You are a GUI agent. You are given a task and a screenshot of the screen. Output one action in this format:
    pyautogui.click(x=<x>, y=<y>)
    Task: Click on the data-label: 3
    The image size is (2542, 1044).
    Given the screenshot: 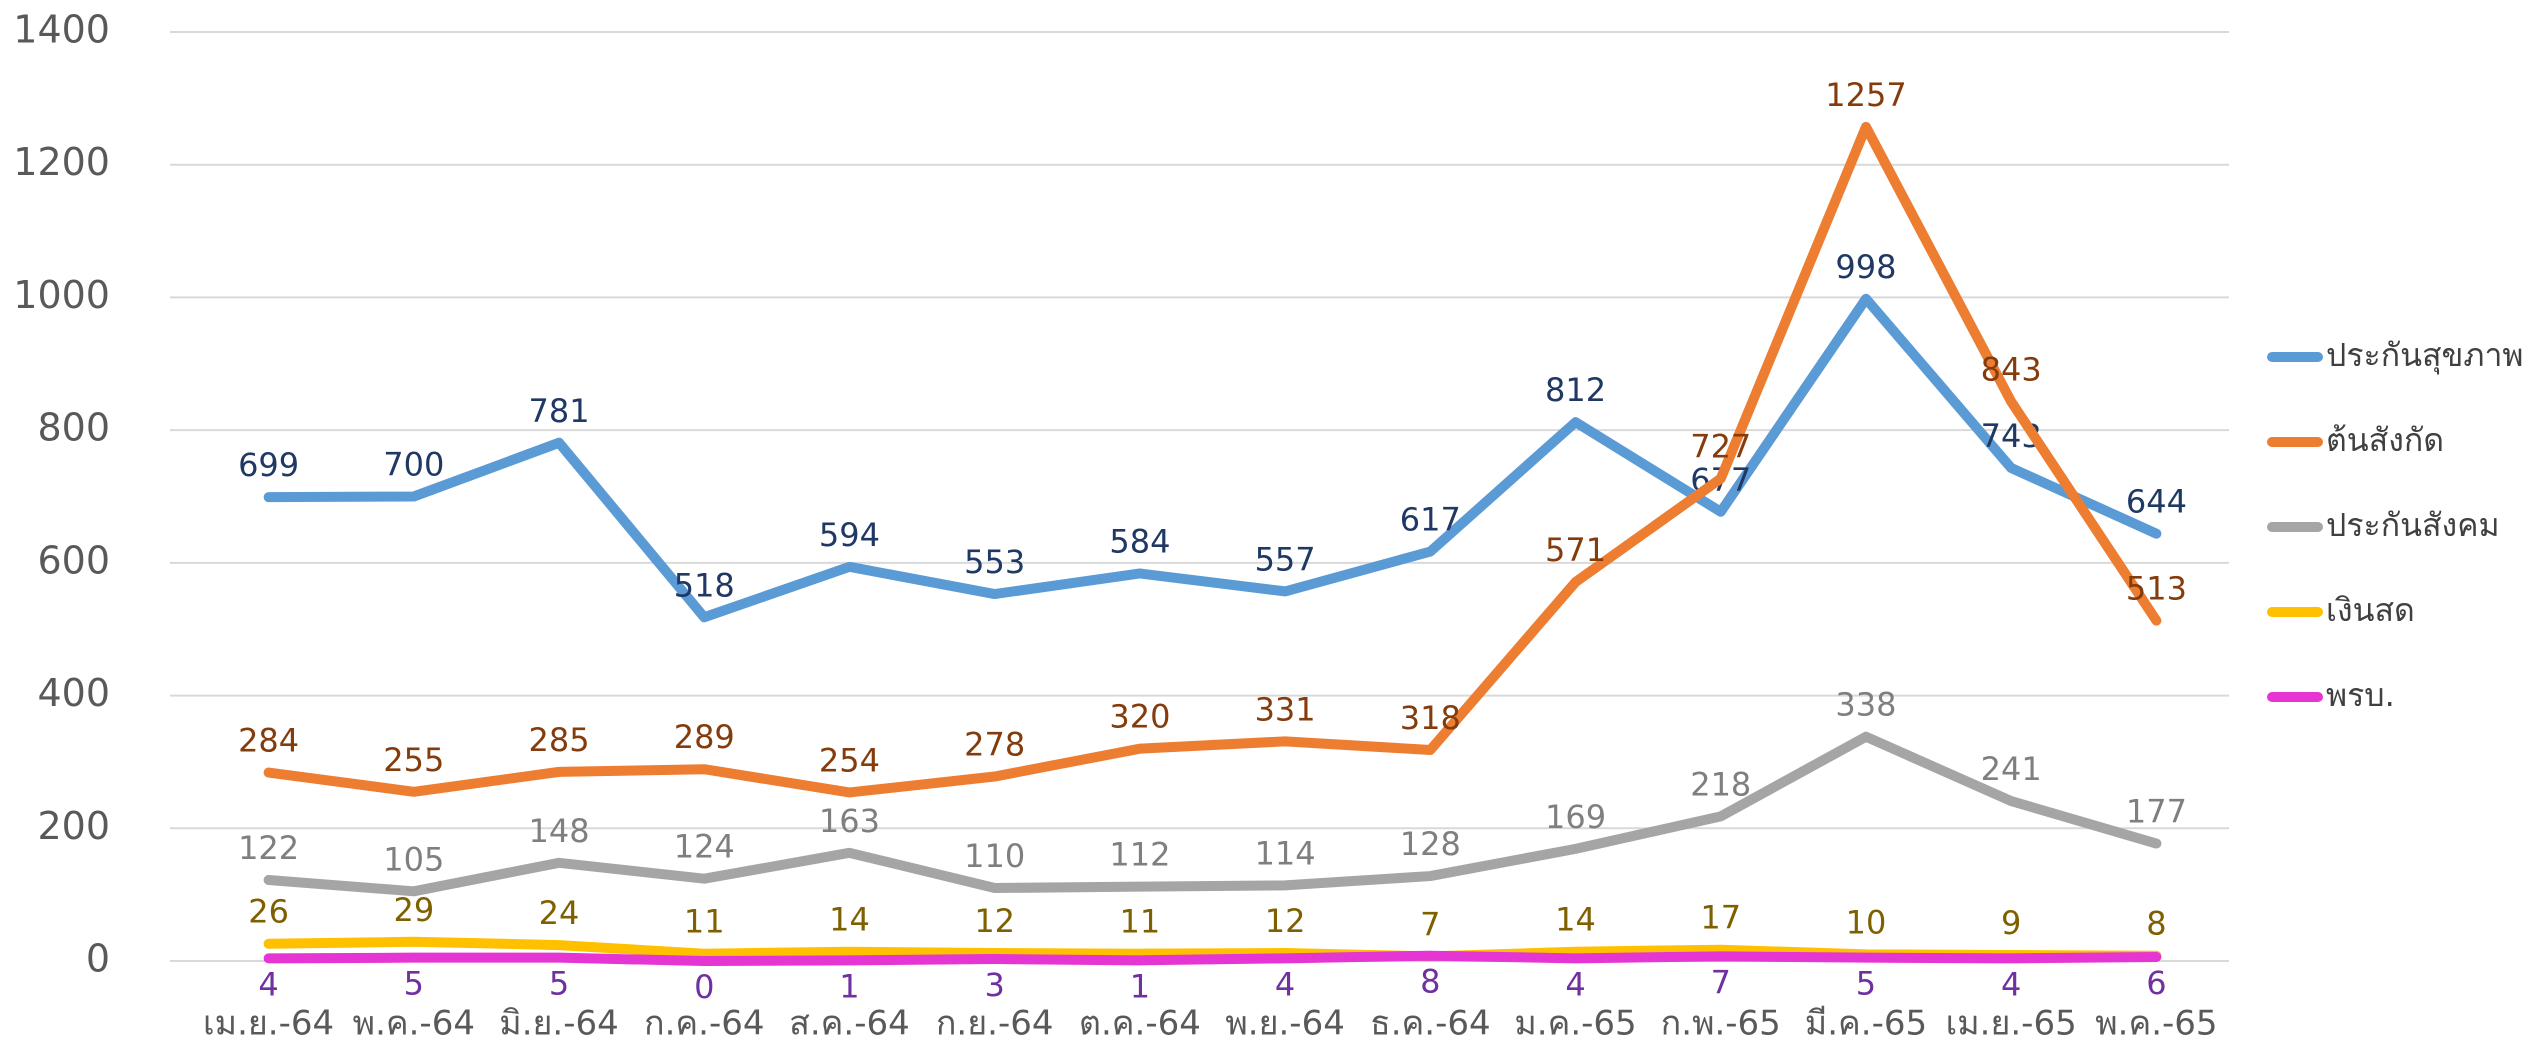 What is the action you would take?
    pyautogui.click(x=994, y=985)
    